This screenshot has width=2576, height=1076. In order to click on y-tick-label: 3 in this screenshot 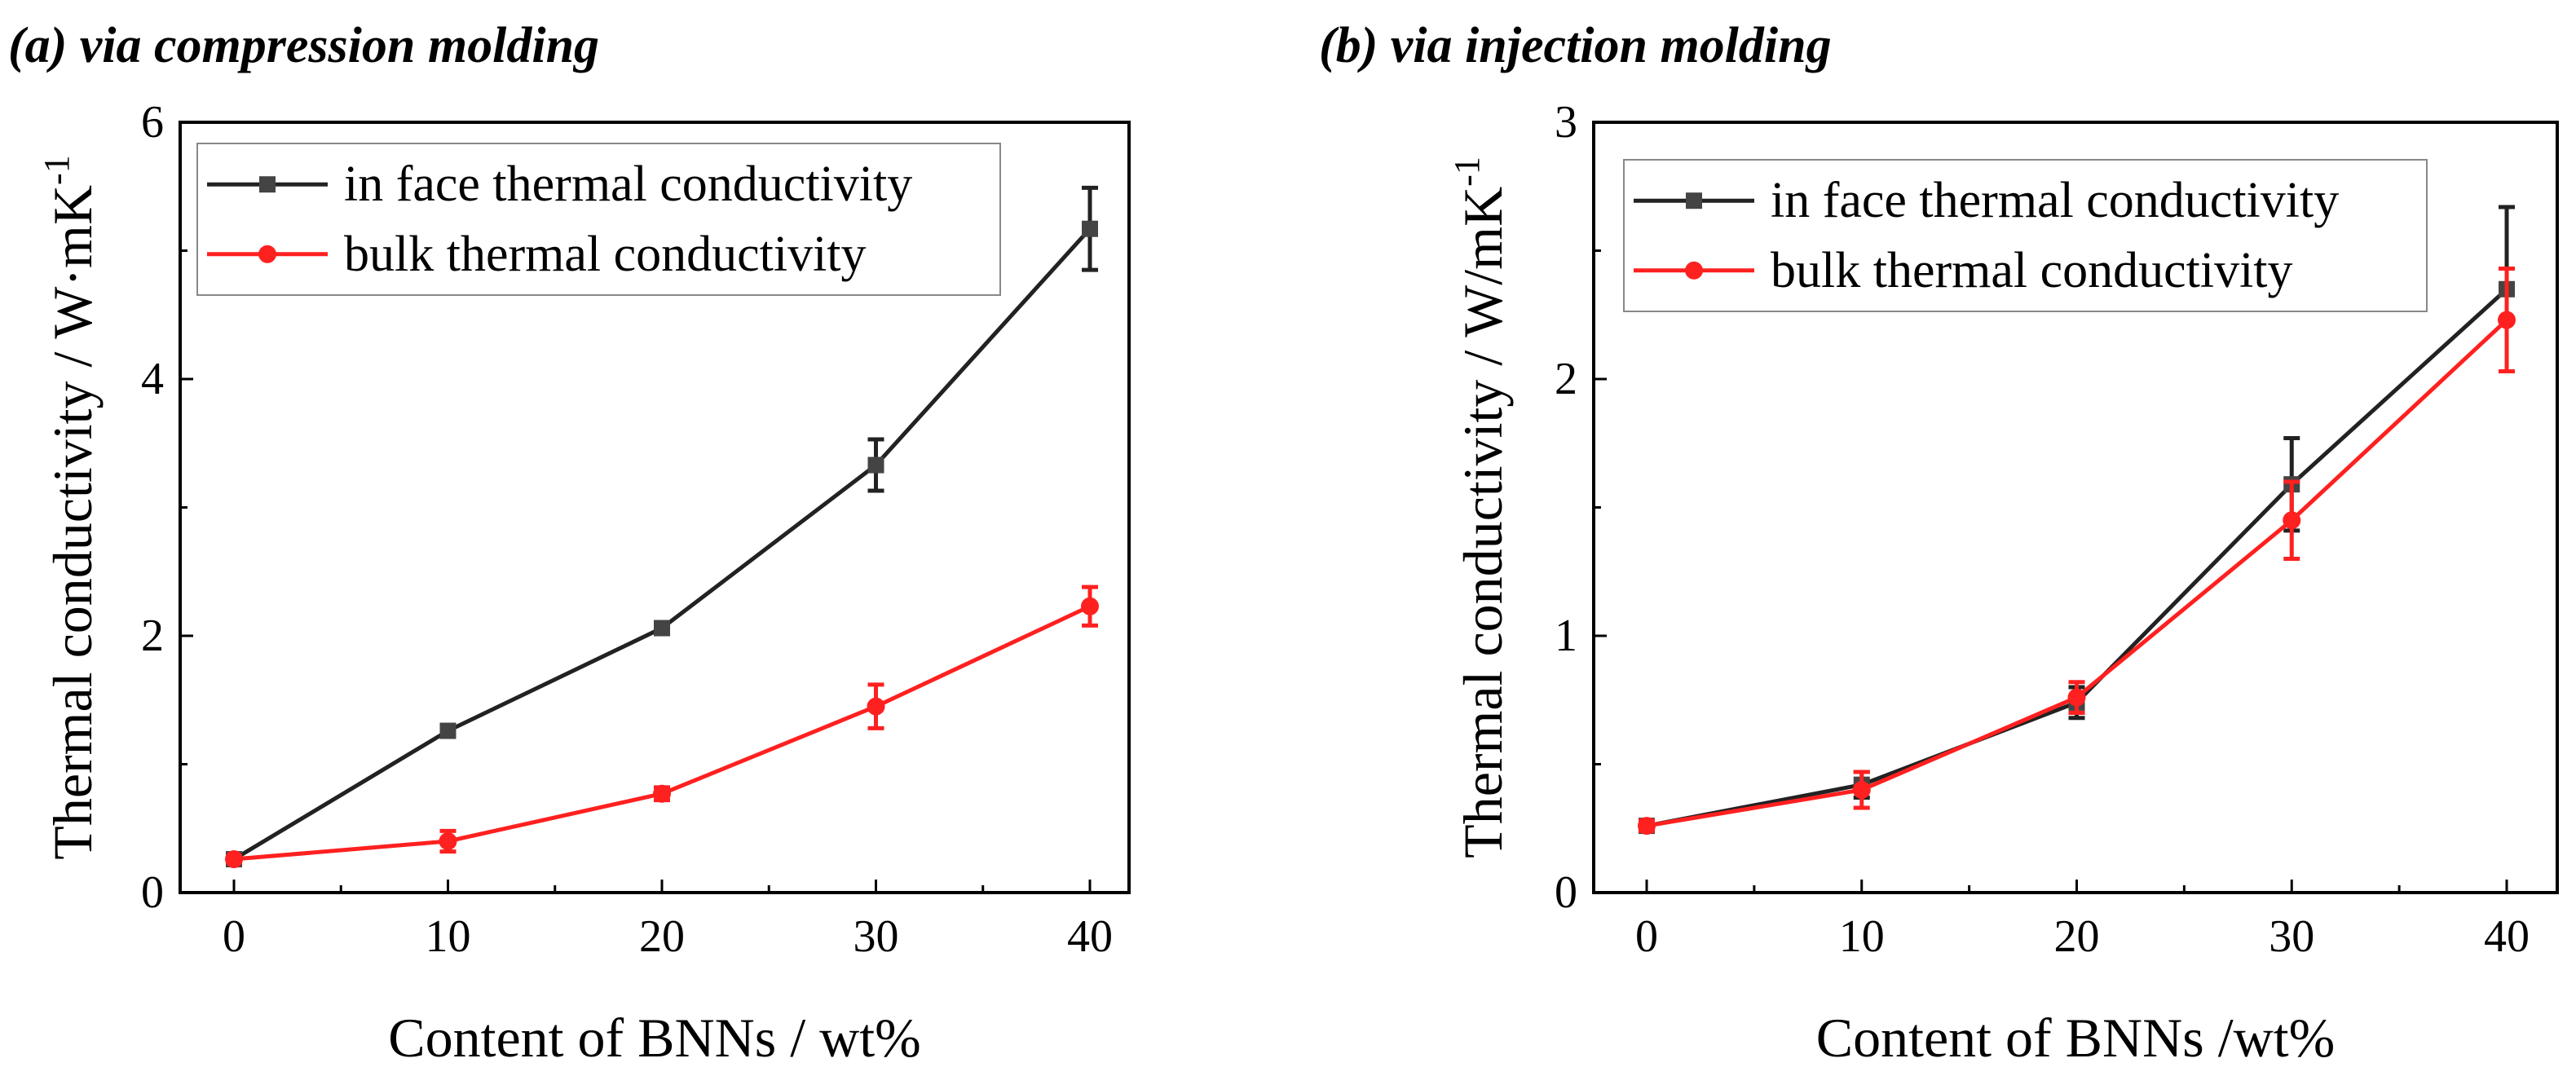, I will do `click(1566, 122)`.